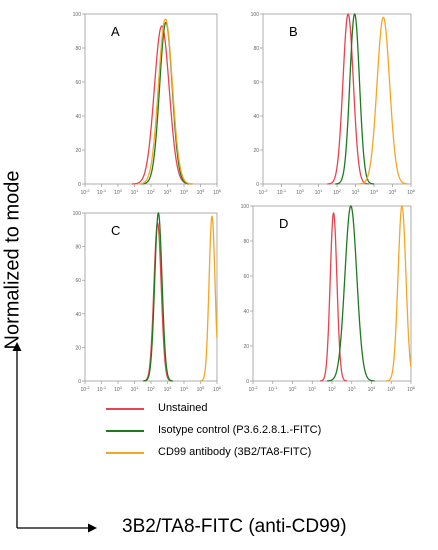 The image size is (438, 550). What do you see at coordinates (383, 100) in the screenshot?
I see `panel-b-curve-cd99` at bounding box center [383, 100].